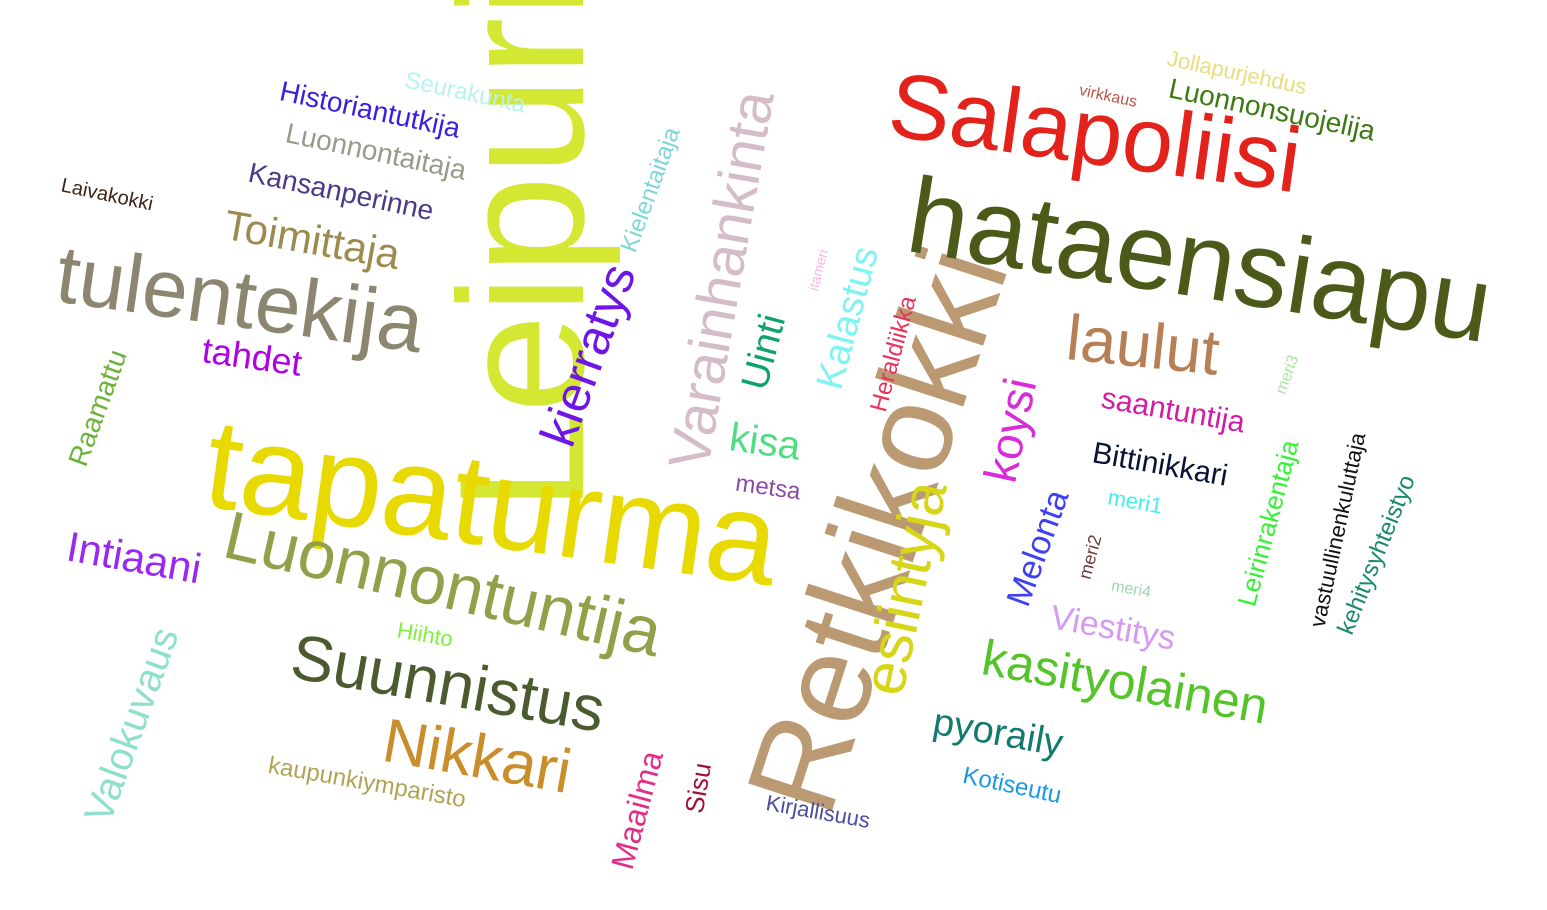  Describe the element at coordinates (818, 270) in the screenshot. I see `word-itameri: itameri` at that location.